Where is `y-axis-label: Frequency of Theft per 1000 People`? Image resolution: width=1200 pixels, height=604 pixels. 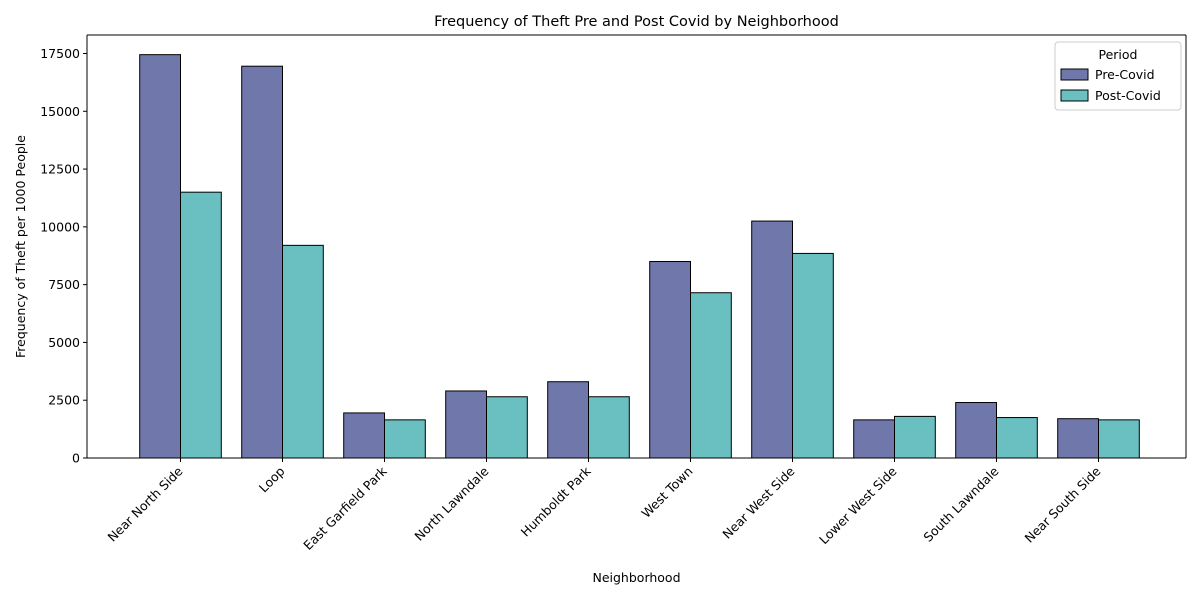
y-axis-label: Frequency of Theft per 1000 People is located at coordinates (20, 246).